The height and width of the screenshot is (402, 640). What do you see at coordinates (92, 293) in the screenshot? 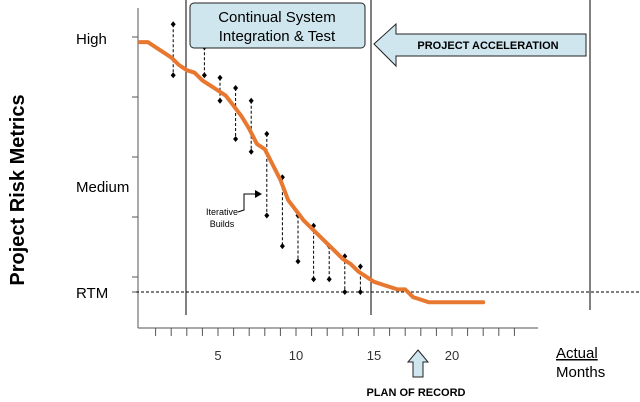
I see `level-rtm-label: RTM` at bounding box center [92, 293].